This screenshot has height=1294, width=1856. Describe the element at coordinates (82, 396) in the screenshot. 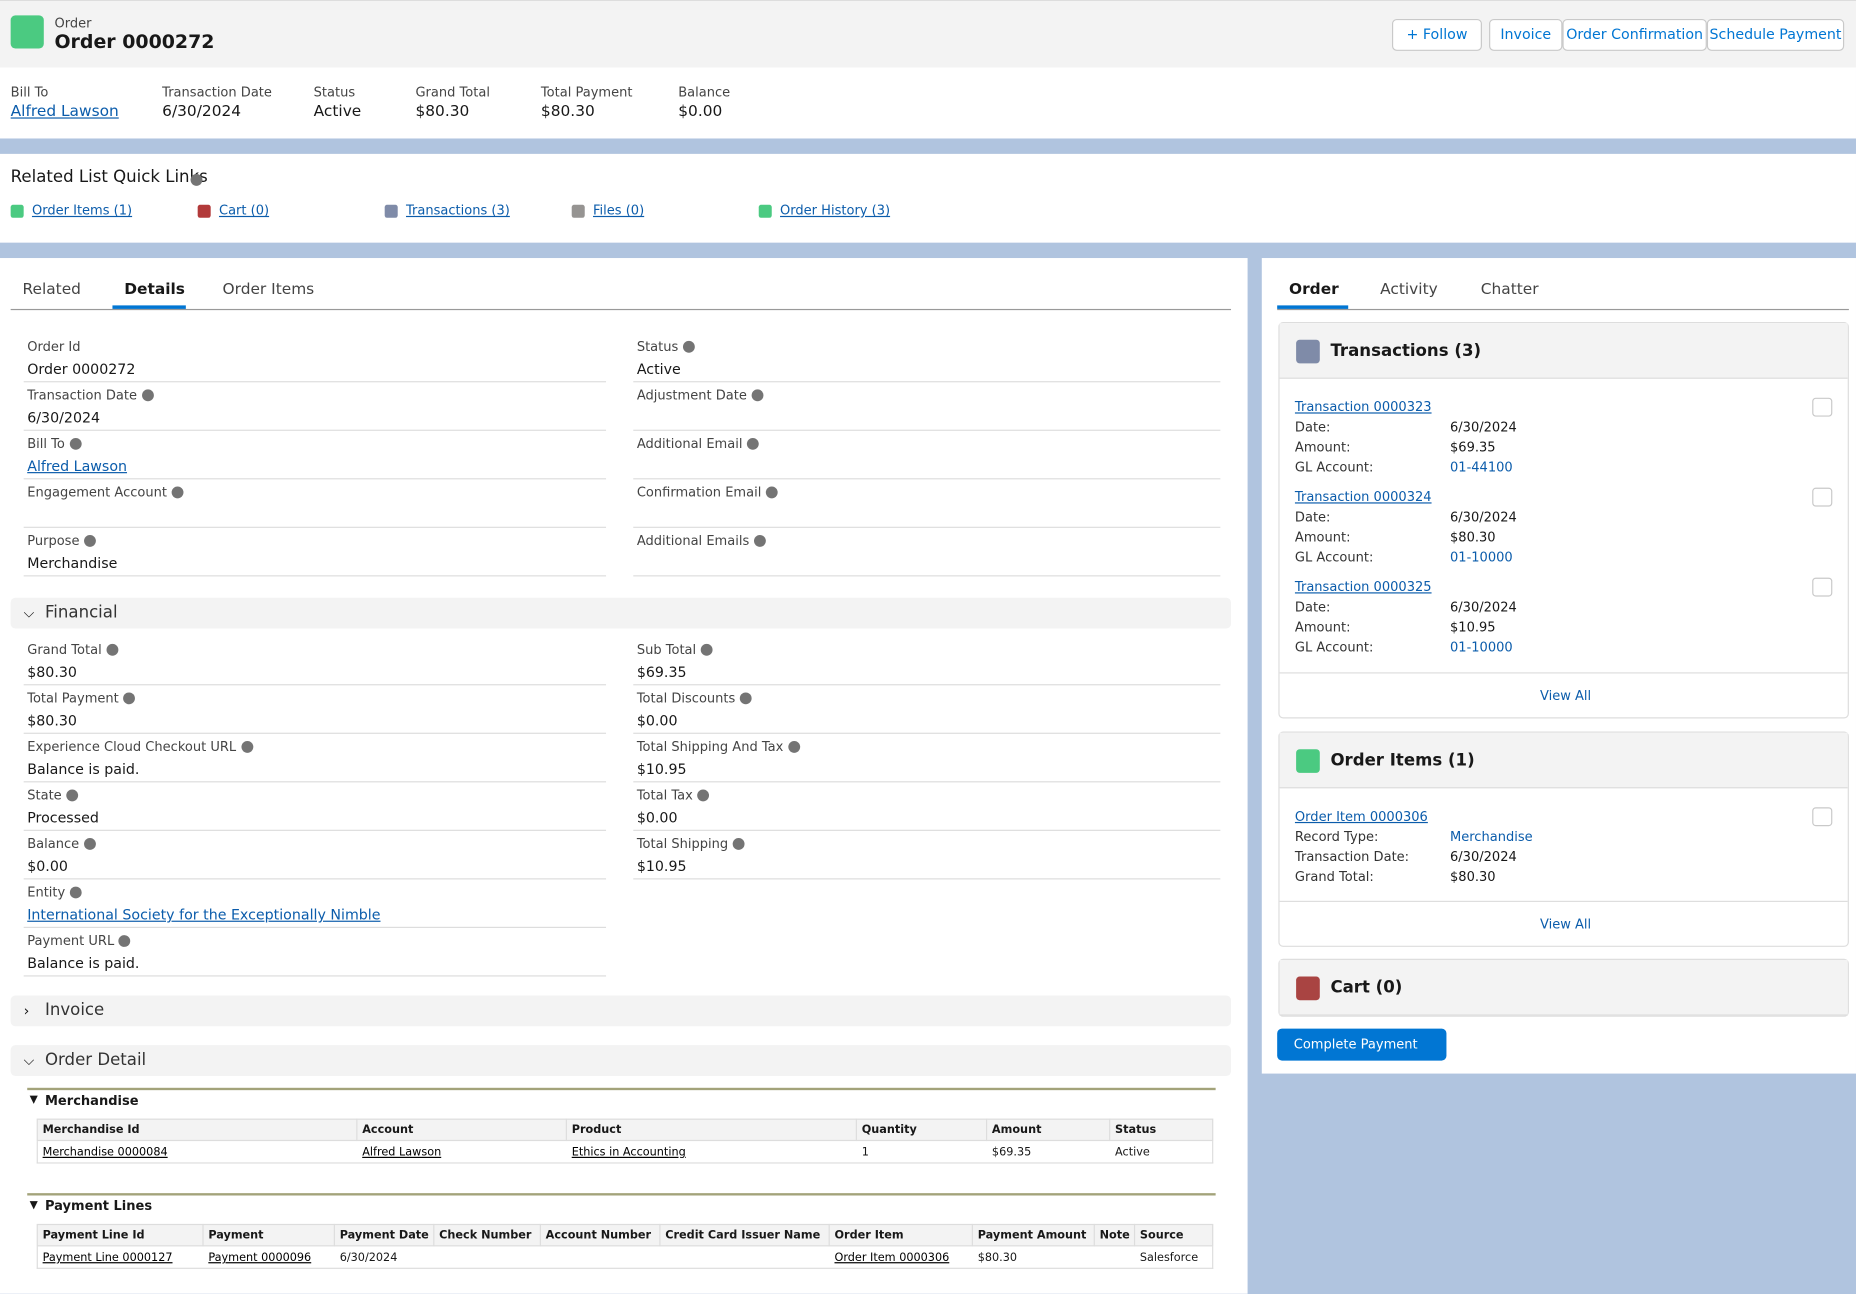

I see `field-label: Transaction Date` at that location.